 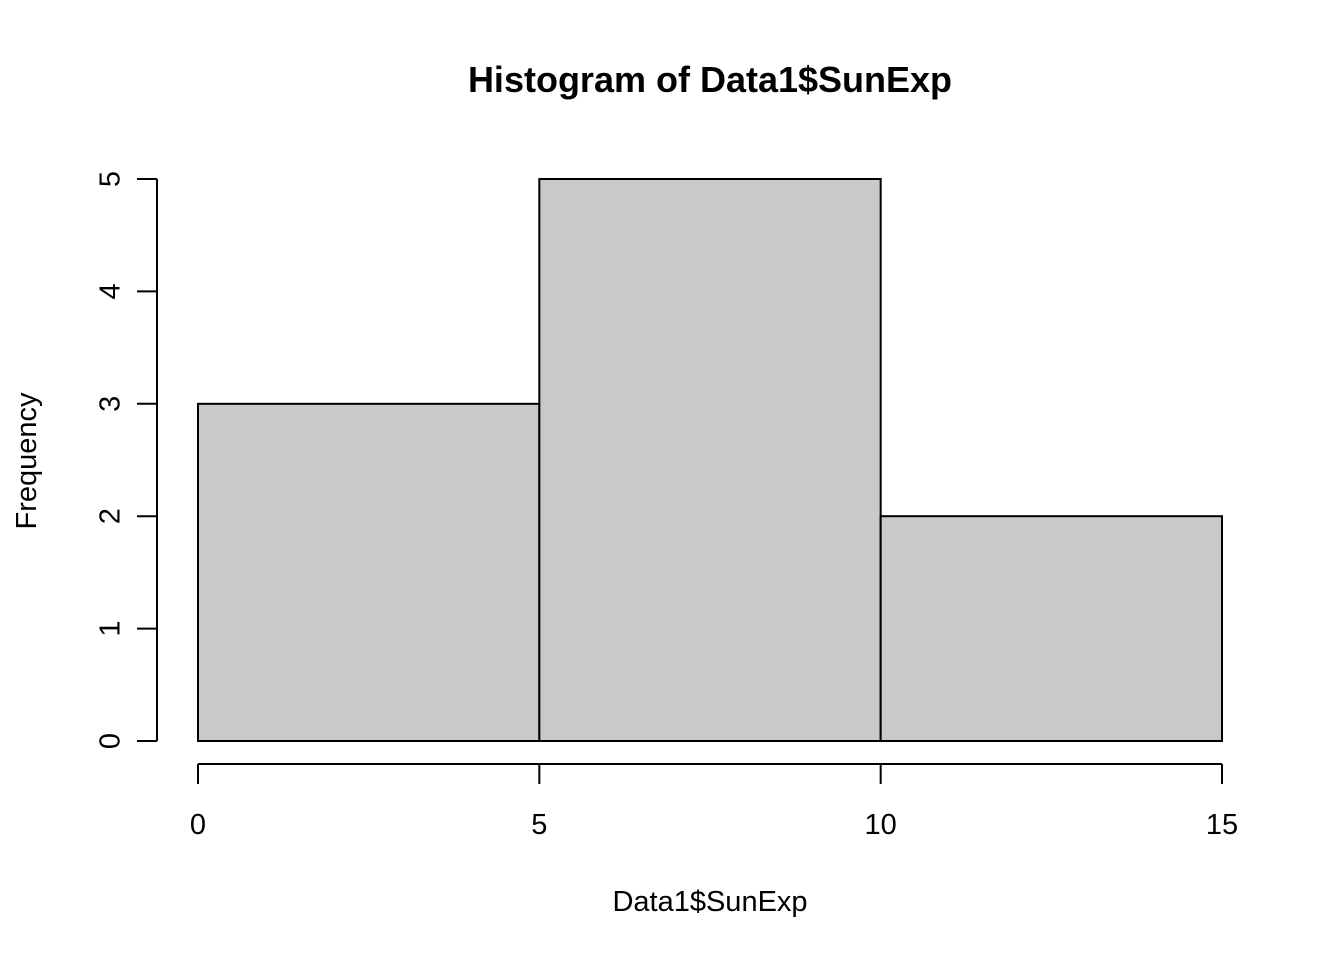 What do you see at coordinates (709, 902) in the screenshot?
I see `x-axis-label: Data1$SunExp` at bounding box center [709, 902].